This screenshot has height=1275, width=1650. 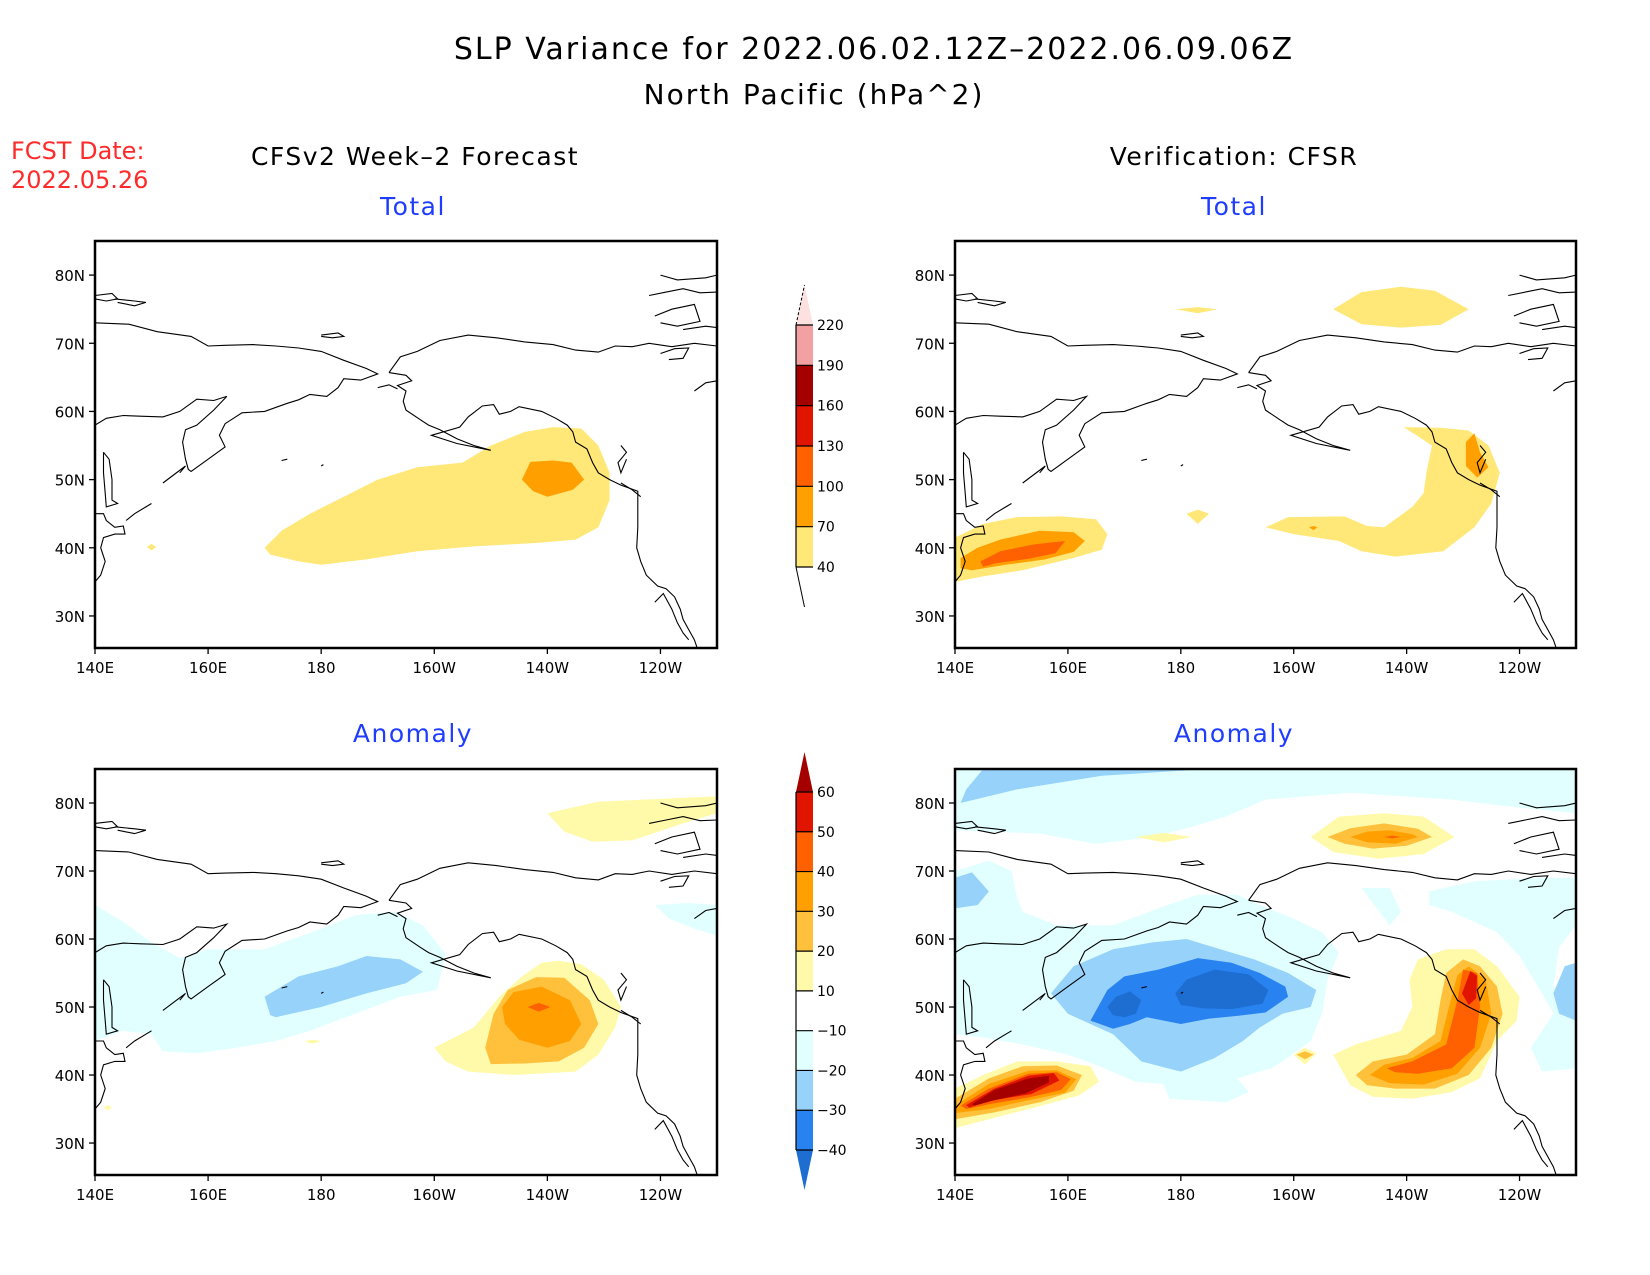 I want to click on y-tick-label: 80N, so click(x=70, y=276).